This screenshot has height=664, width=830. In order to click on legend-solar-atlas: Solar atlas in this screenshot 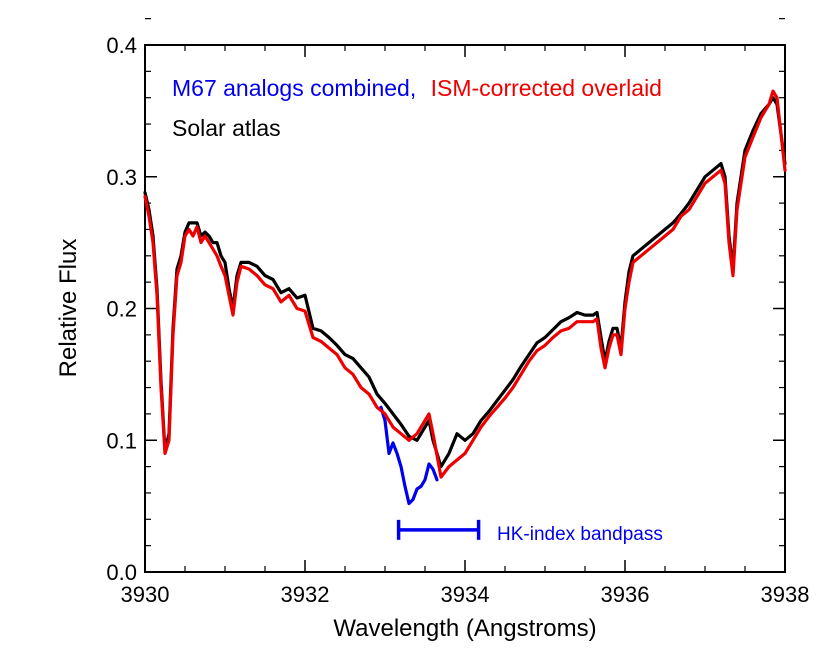, I will do `click(226, 128)`.